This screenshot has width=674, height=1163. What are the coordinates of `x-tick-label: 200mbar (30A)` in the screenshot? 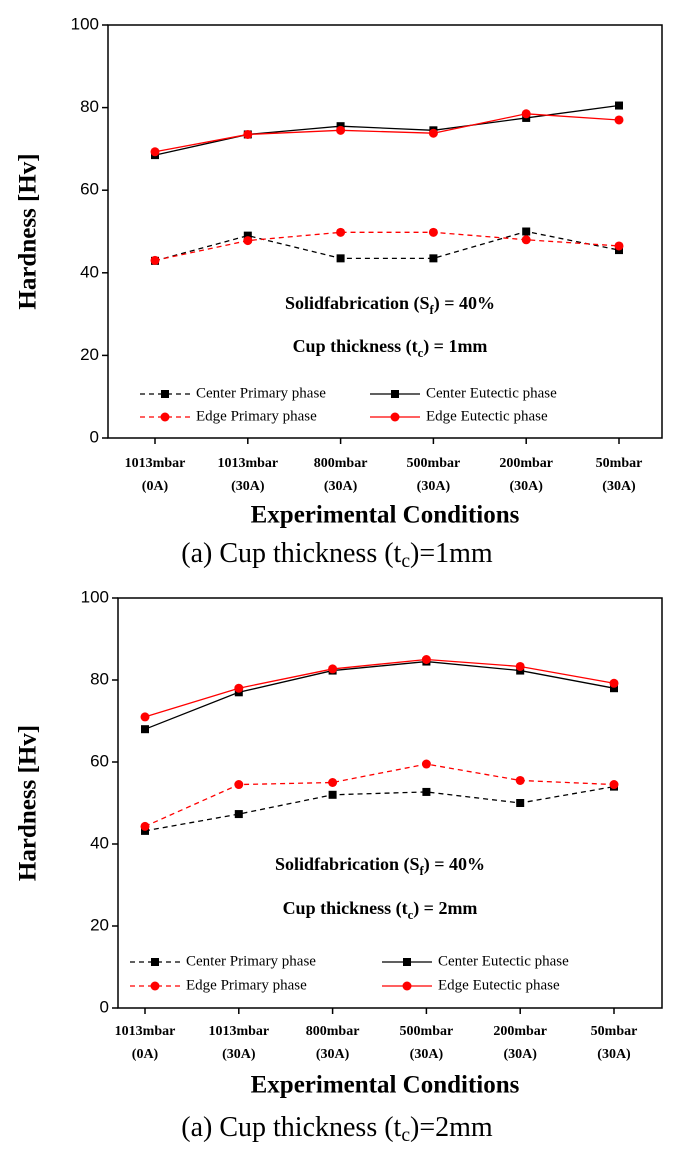 It's located at (526, 475).